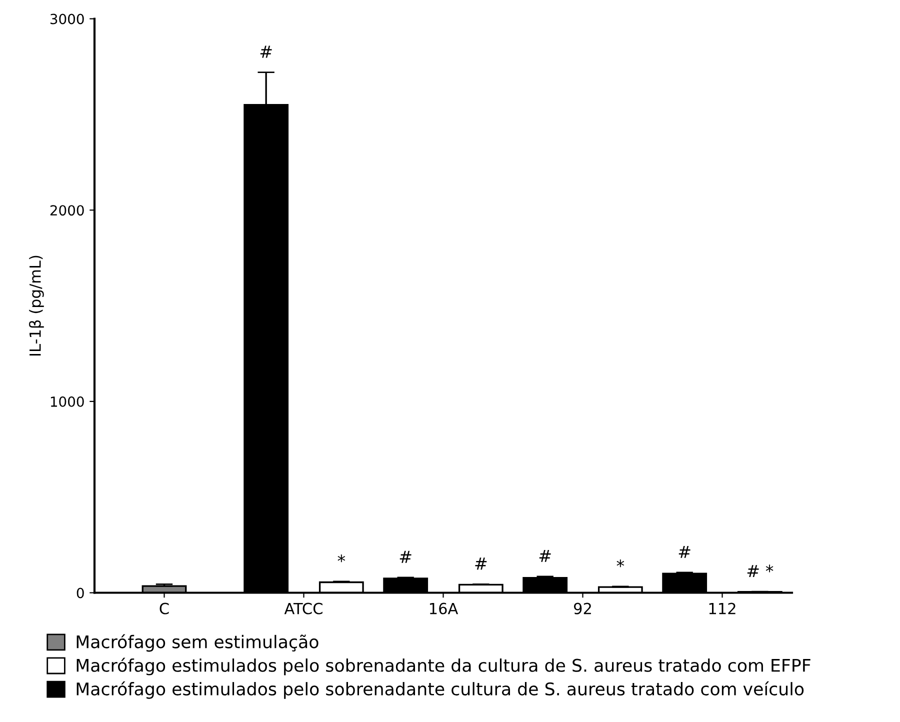 Image resolution: width=900 pixels, height=722 pixels. I want to click on x-tick-label: 92, so click(582, 608).